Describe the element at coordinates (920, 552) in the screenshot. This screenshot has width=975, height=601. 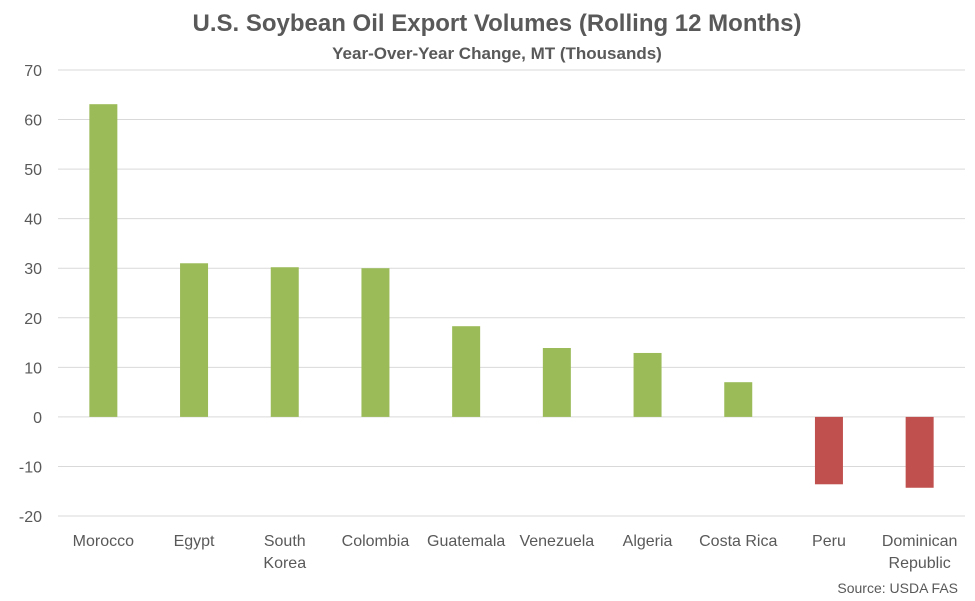
I see `x-category-label: Dominican Republic` at that location.